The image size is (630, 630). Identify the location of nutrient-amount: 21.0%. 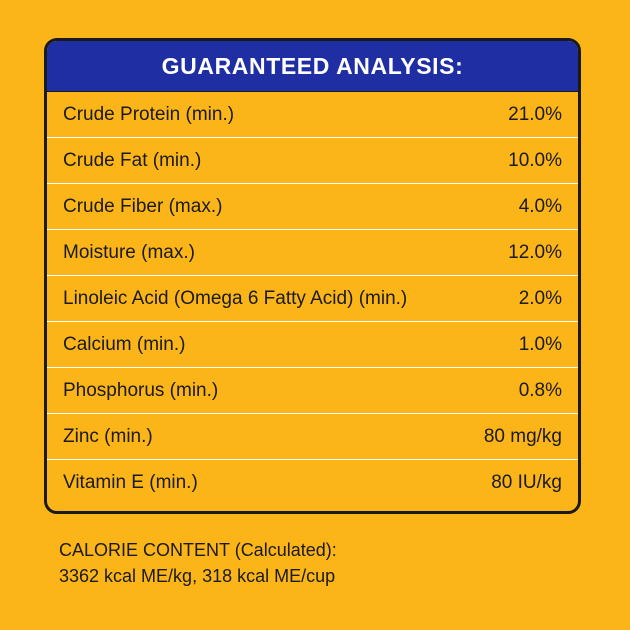
(535, 114).